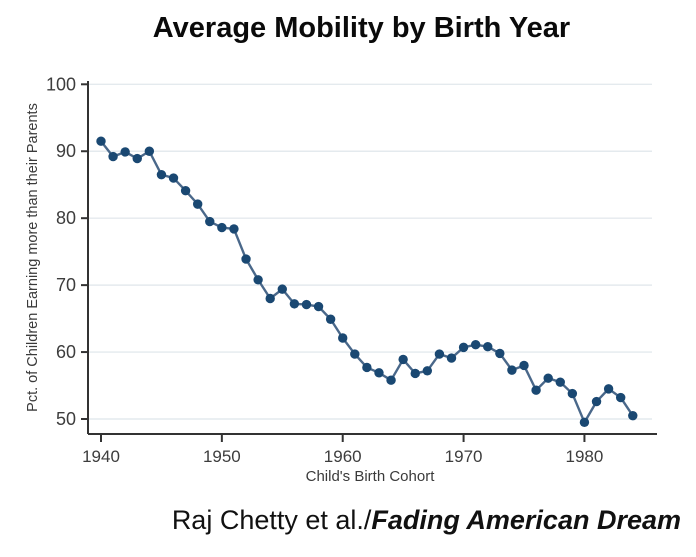 Image resolution: width=696 pixels, height=557 pixels. What do you see at coordinates (524, 365) in the screenshot?
I see `data-point-1975` at bounding box center [524, 365].